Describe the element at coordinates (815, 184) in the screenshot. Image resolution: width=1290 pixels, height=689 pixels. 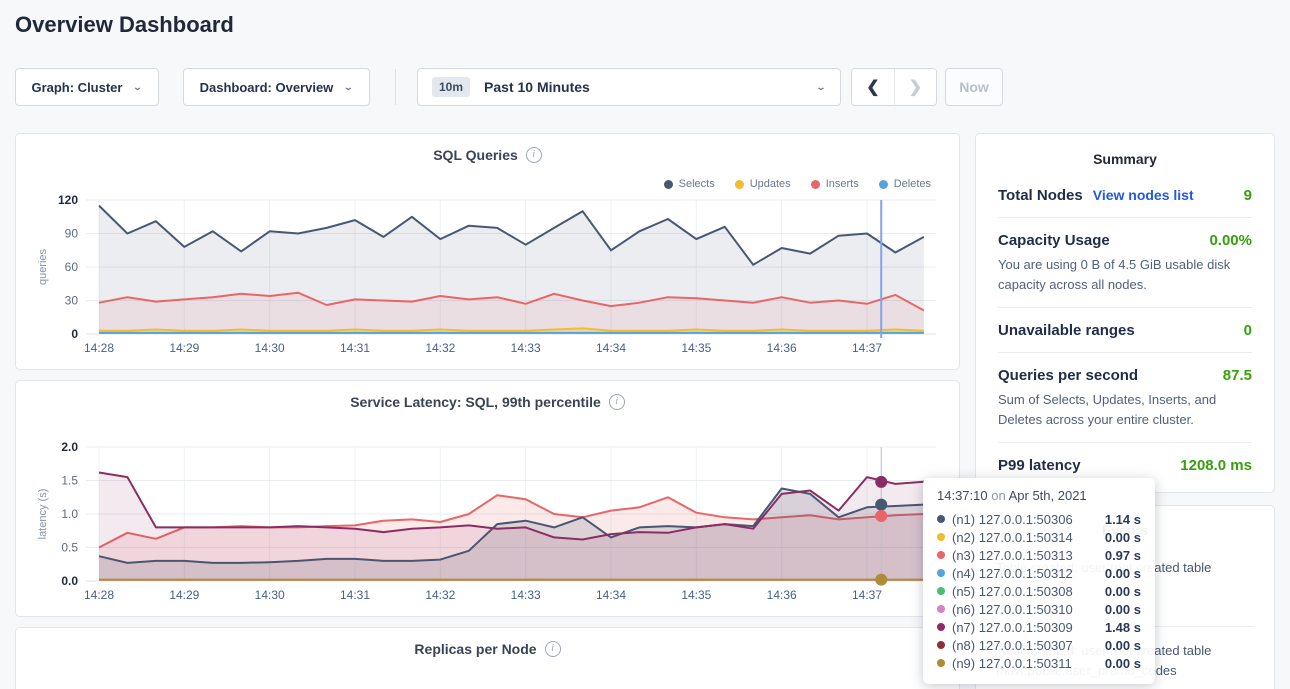
I see `inserts-dot-icon` at that location.